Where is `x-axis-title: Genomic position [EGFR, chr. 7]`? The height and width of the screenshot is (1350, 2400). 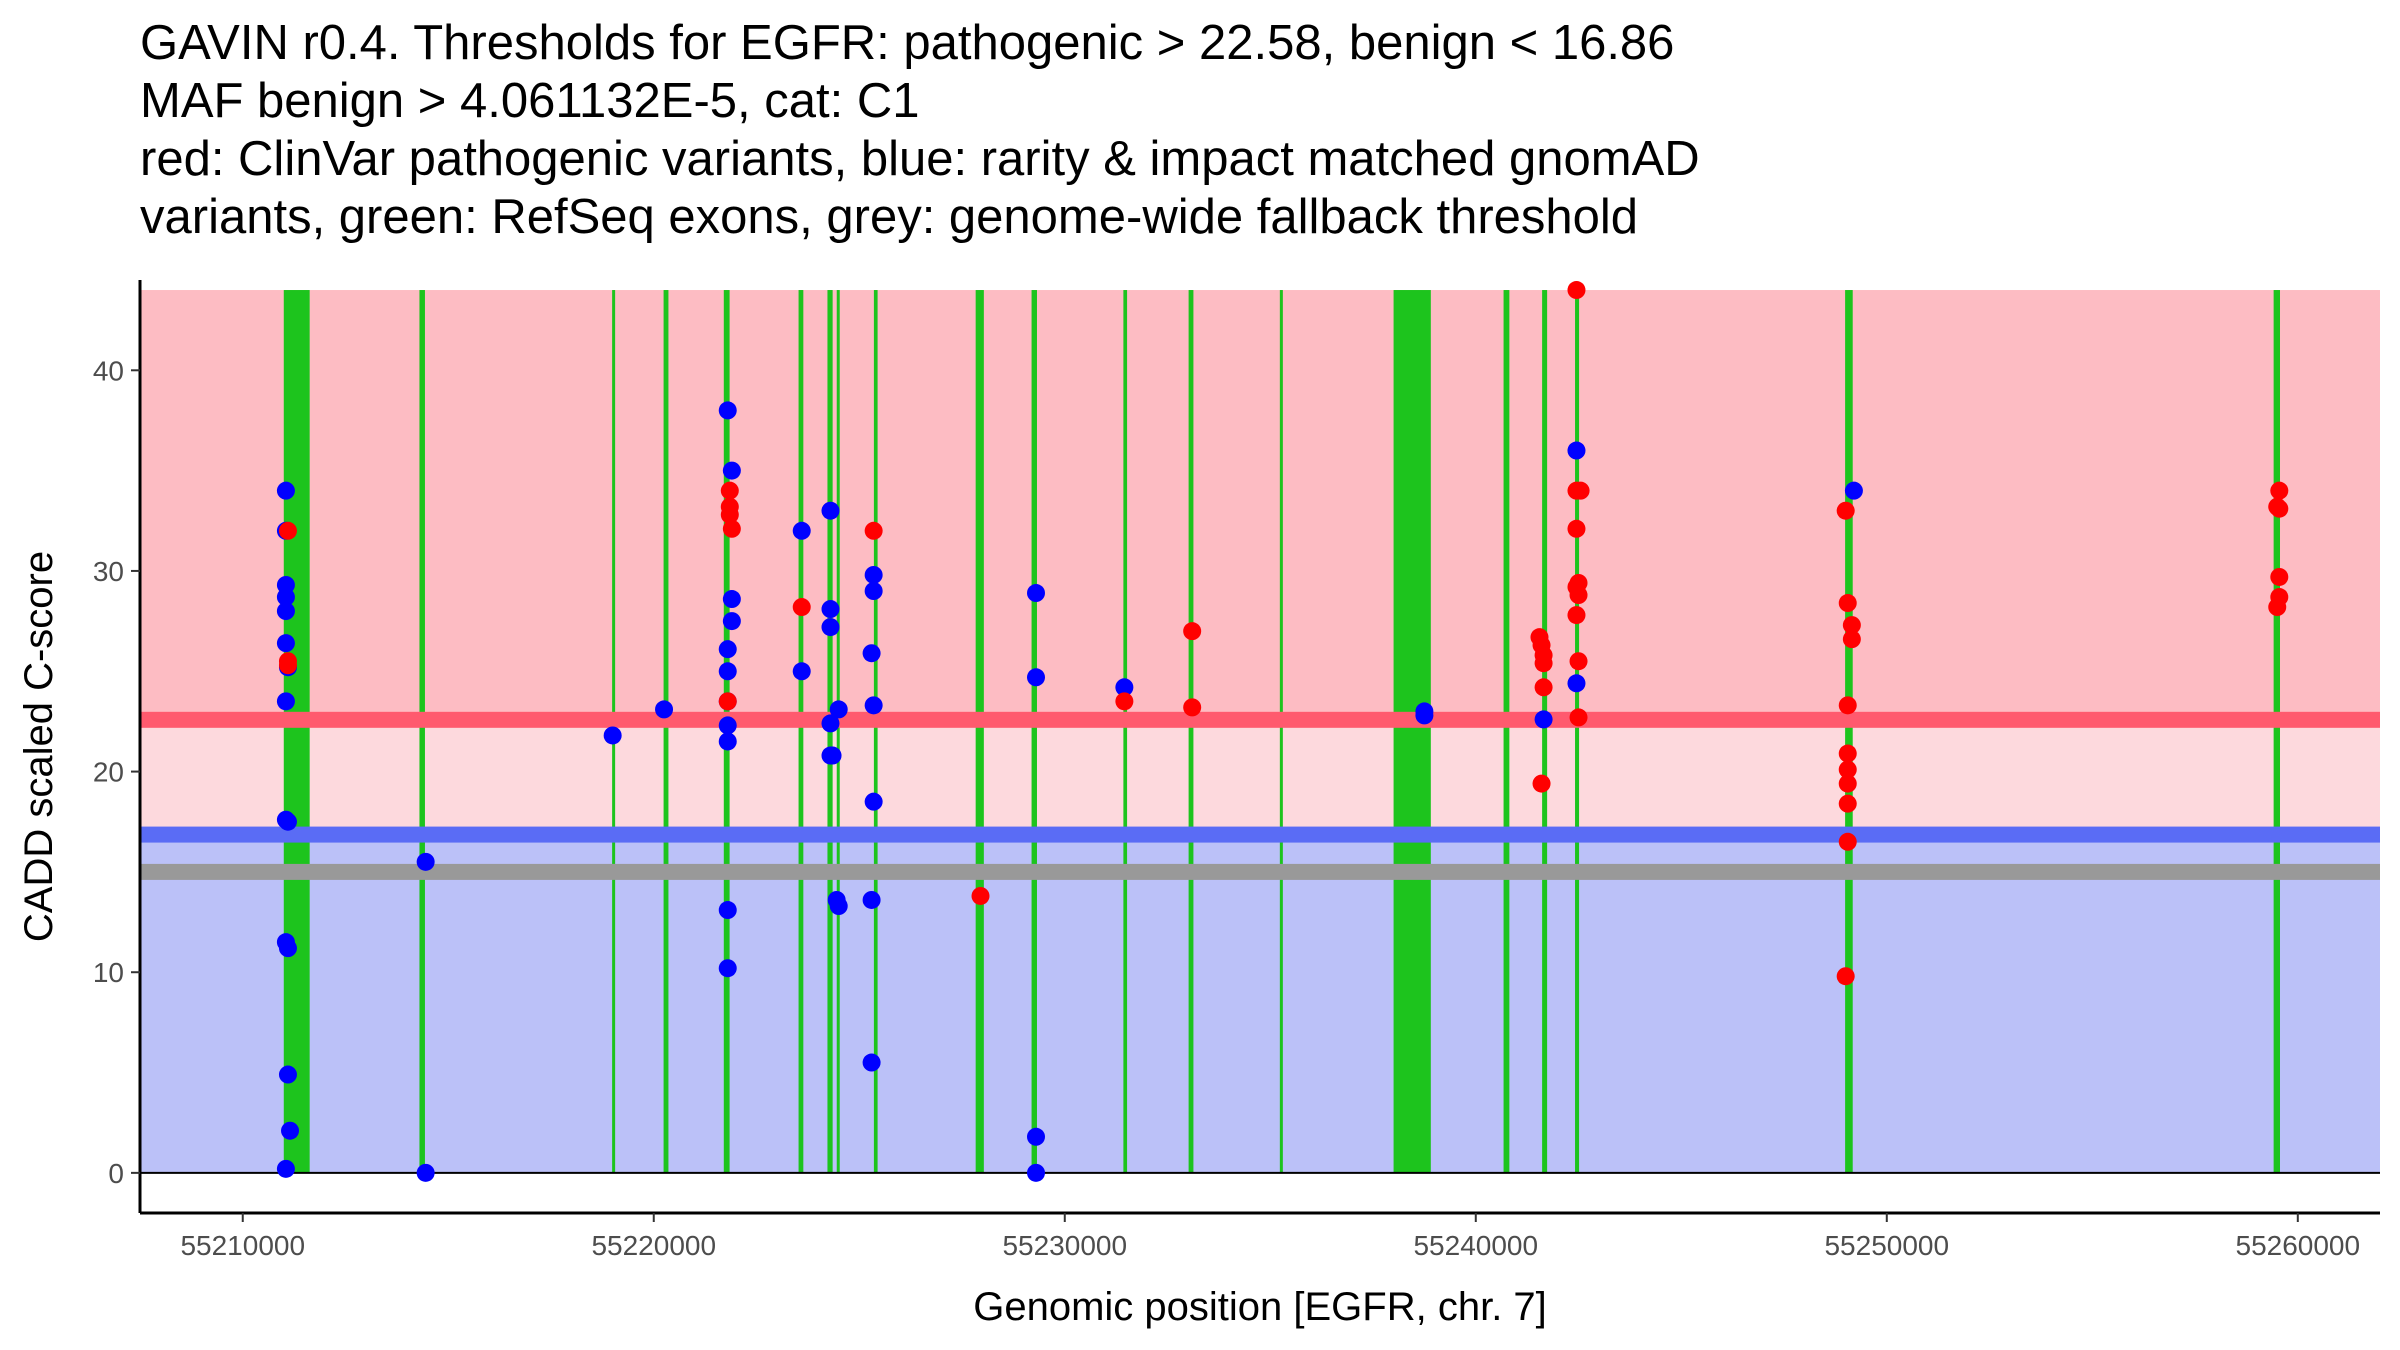 x-axis-title: Genomic position [EGFR, chr. 7] is located at coordinates (1260, 1307).